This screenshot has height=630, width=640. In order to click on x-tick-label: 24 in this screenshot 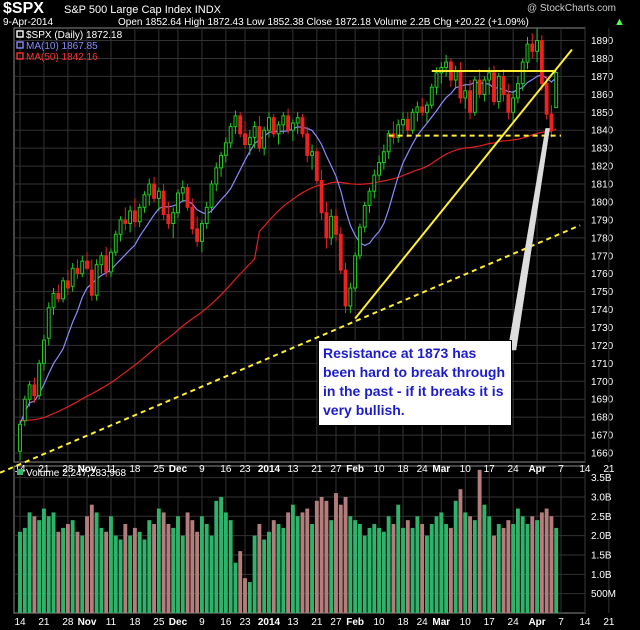, I will do `click(514, 622)`.